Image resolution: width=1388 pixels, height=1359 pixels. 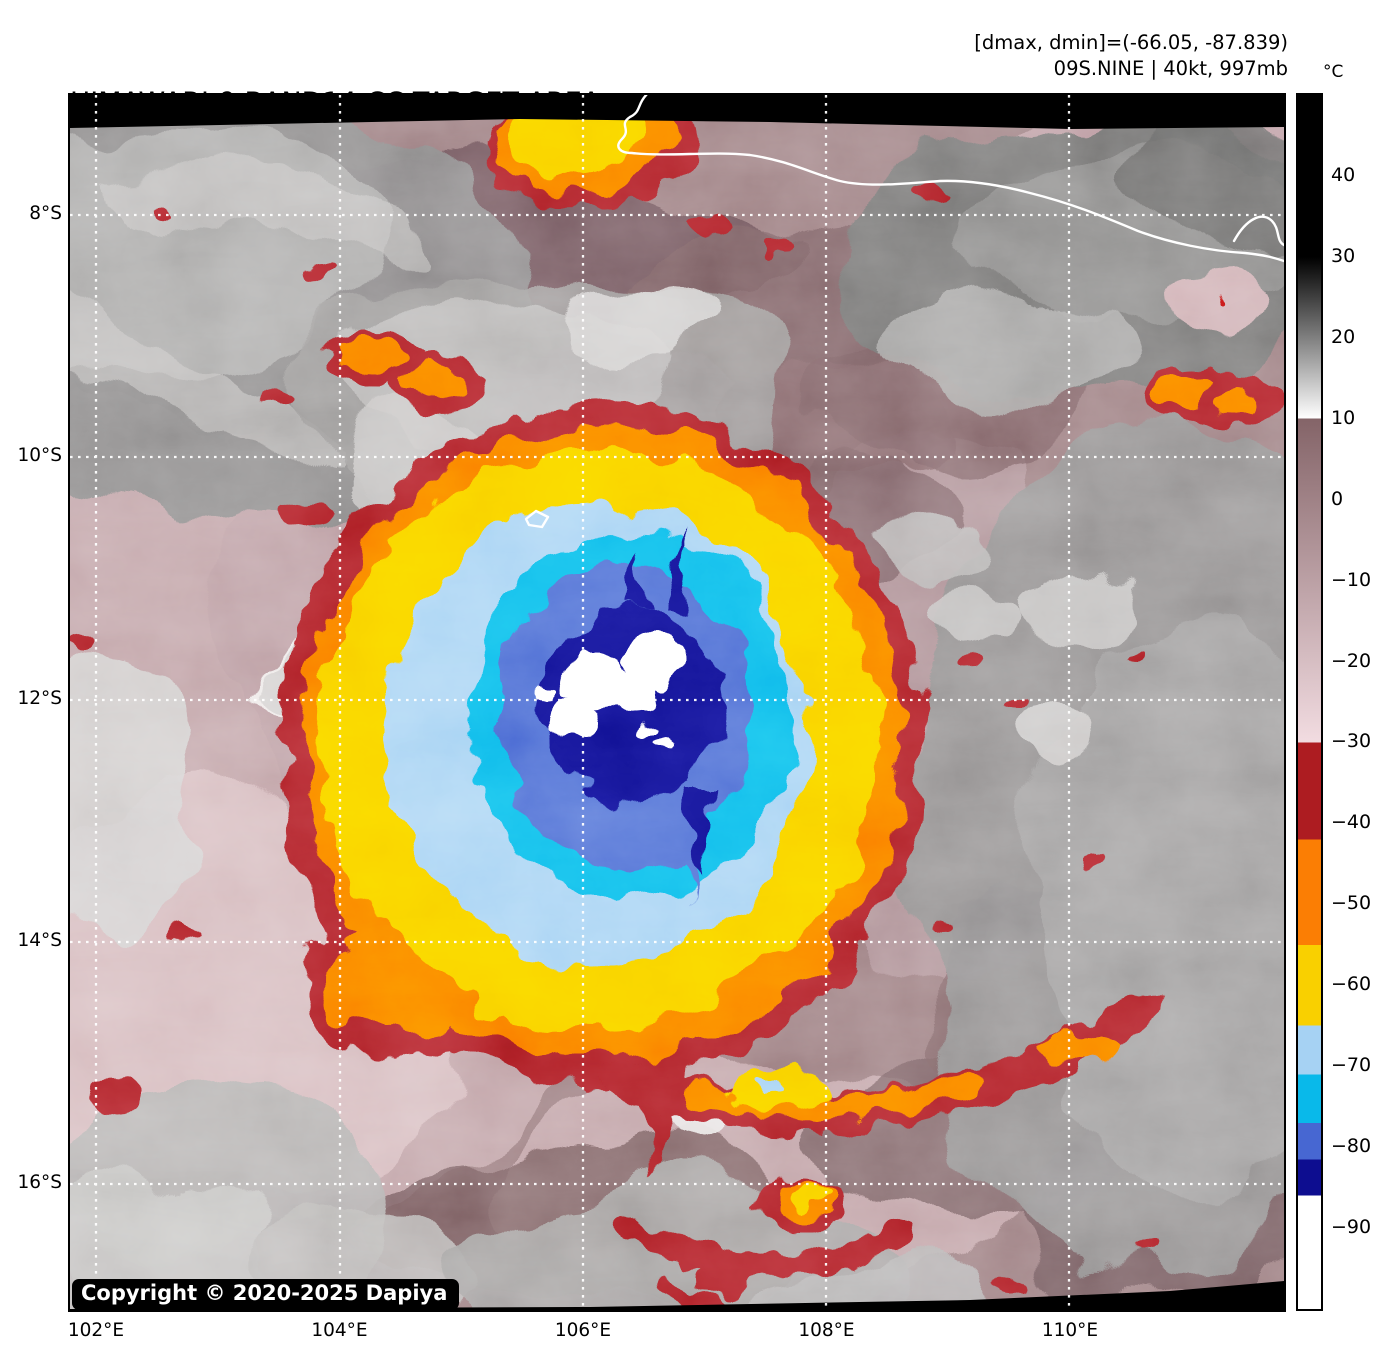 What do you see at coordinates (1309, 702) in the screenshot?
I see `temperature-colorbar` at bounding box center [1309, 702].